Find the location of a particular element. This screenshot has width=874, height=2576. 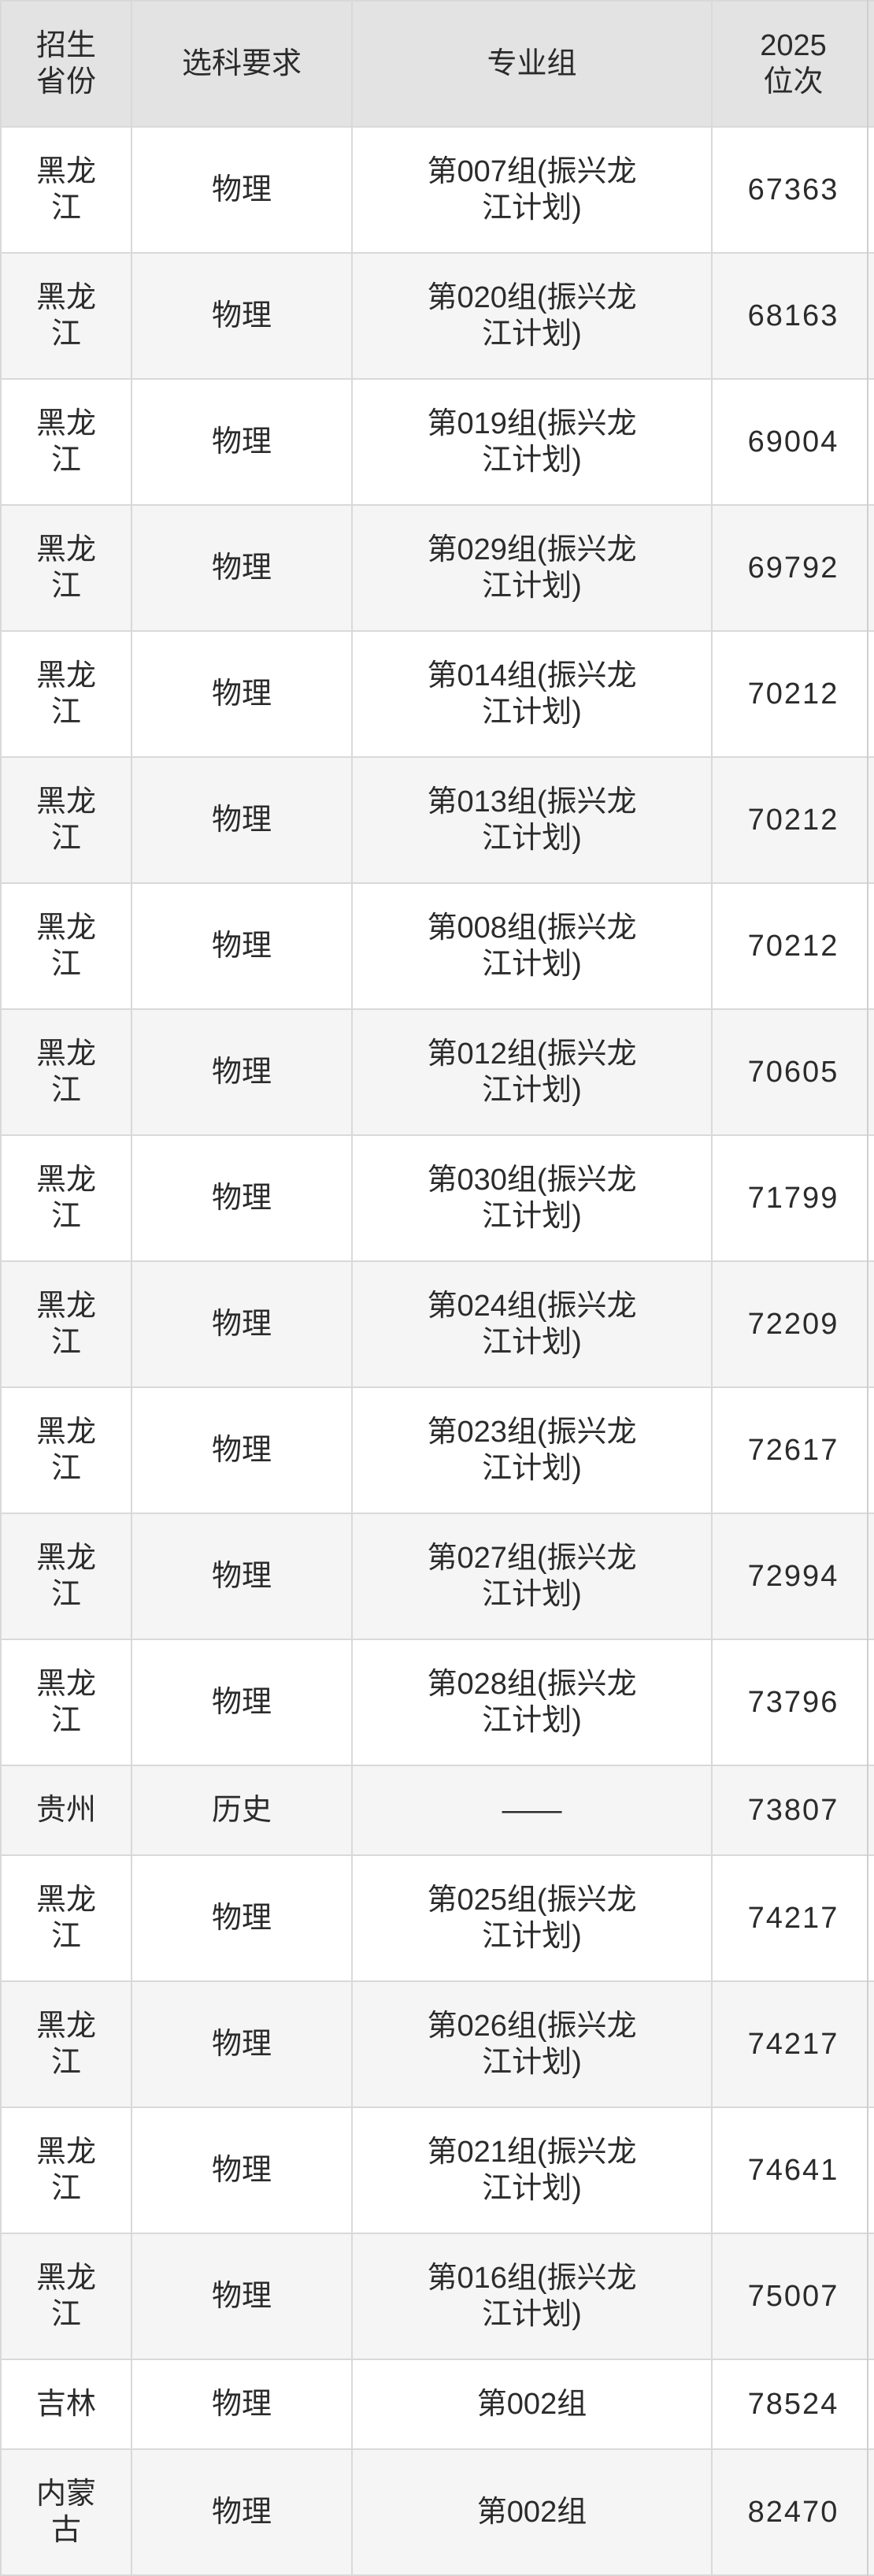

table-row: 黑龙 江 物理 第016组(振兴龙 江计划) 75007 is located at coordinates (437, 2296).